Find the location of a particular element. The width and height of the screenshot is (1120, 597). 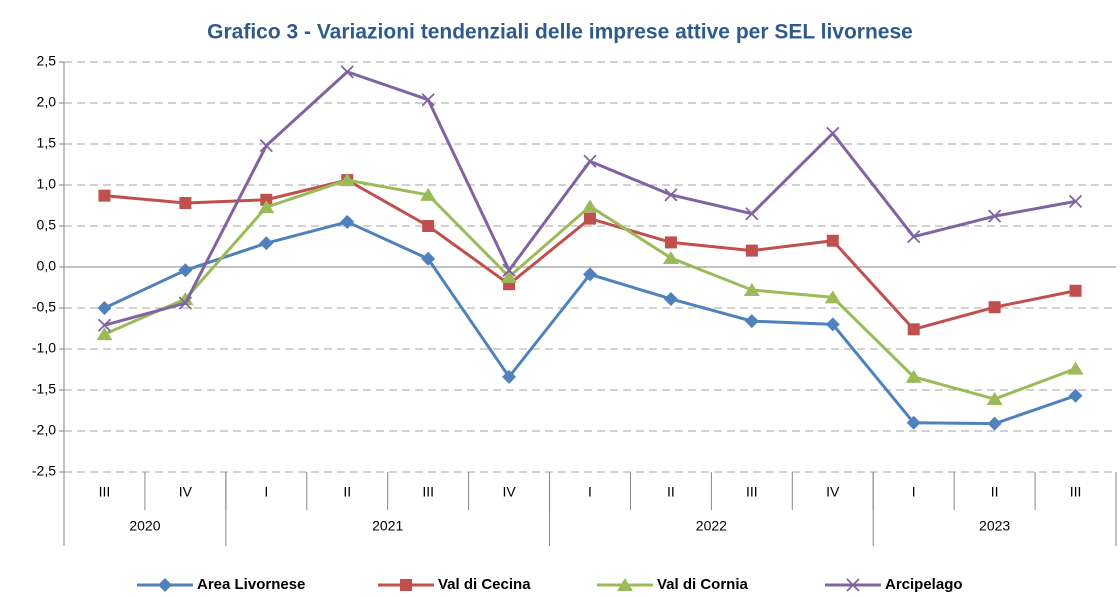

y-tick-label: -2,0 is located at coordinates (44, 430).